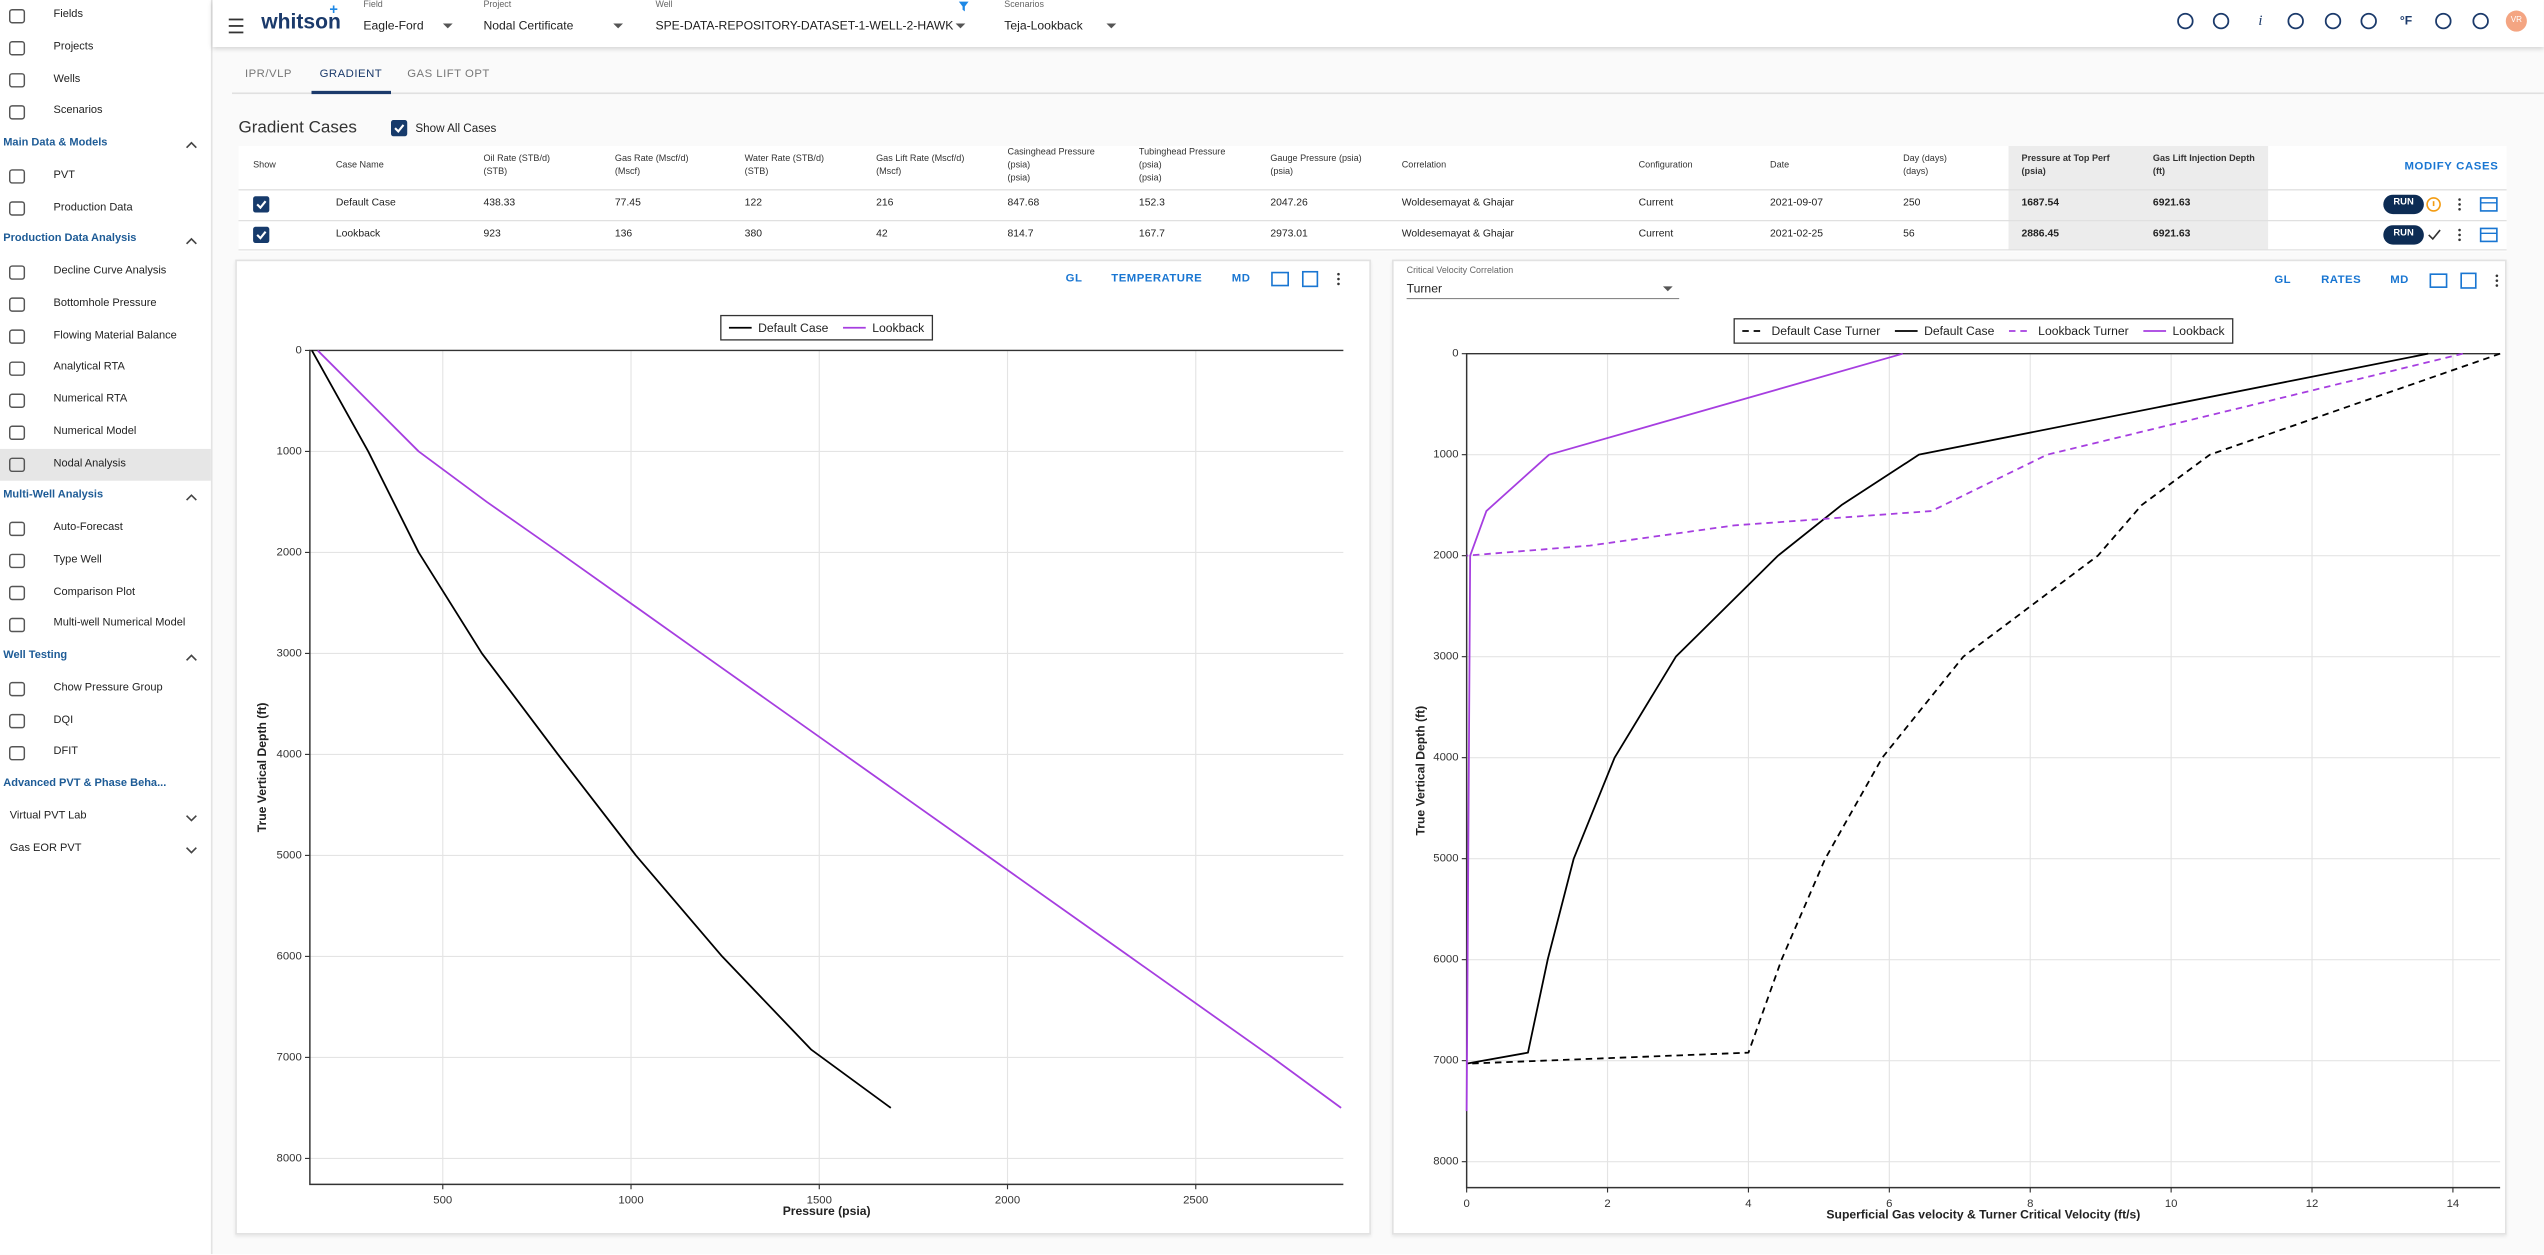  I want to click on nav-item: Flowing Material Balance, so click(115, 335).